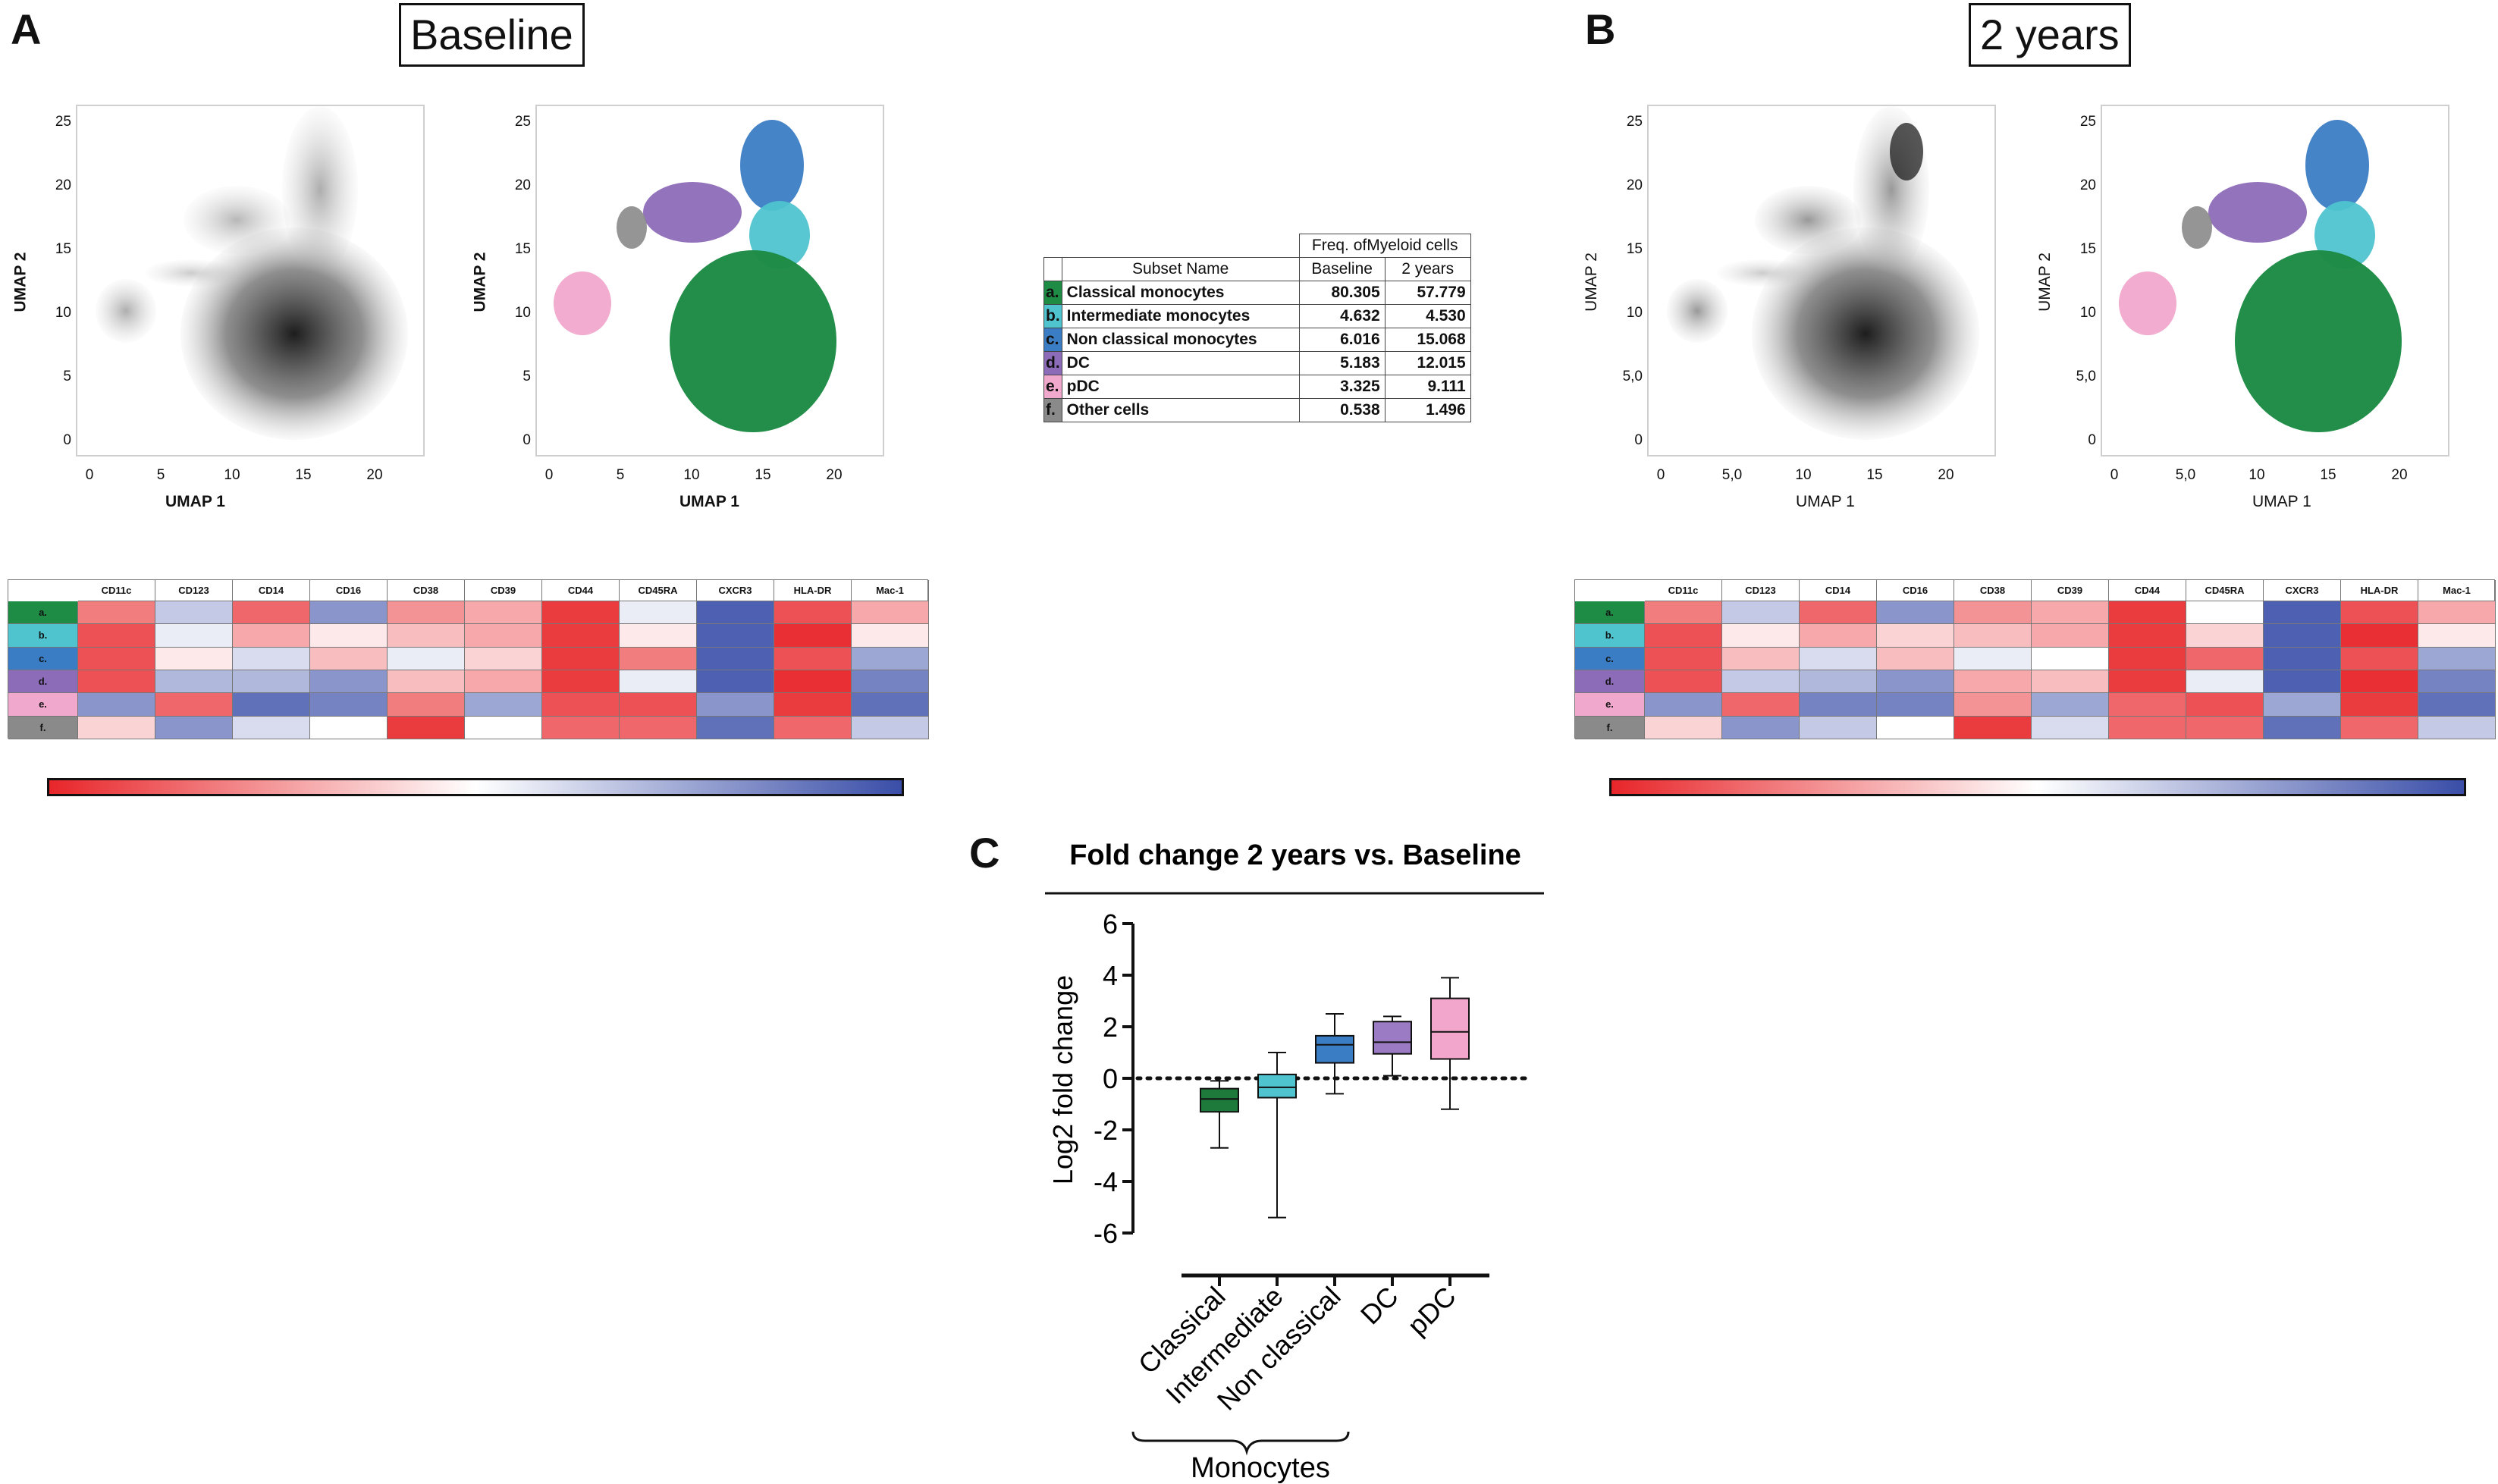 The image size is (2498, 1484). Describe the element at coordinates (2399, 475) in the screenshot. I see `umap-x-tick: 20` at that location.